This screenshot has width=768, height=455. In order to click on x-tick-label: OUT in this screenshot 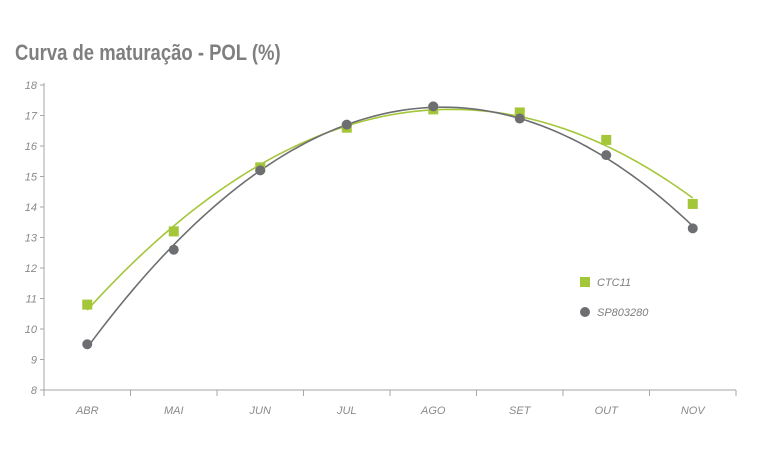, I will do `click(607, 411)`.